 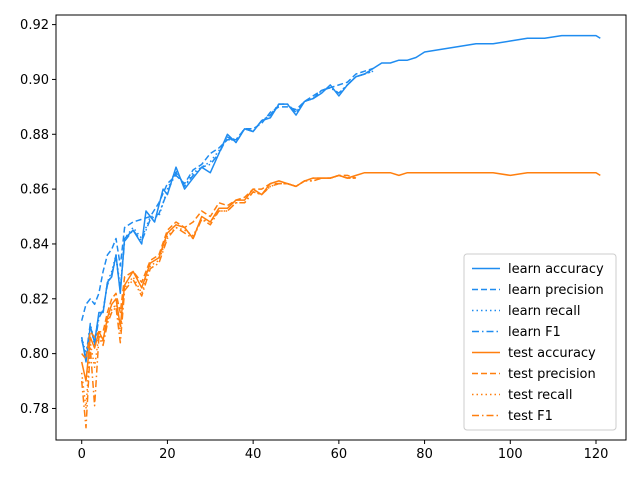 What do you see at coordinates (34, 299) in the screenshot?
I see `y-tick-label: 0.82` at bounding box center [34, 299].